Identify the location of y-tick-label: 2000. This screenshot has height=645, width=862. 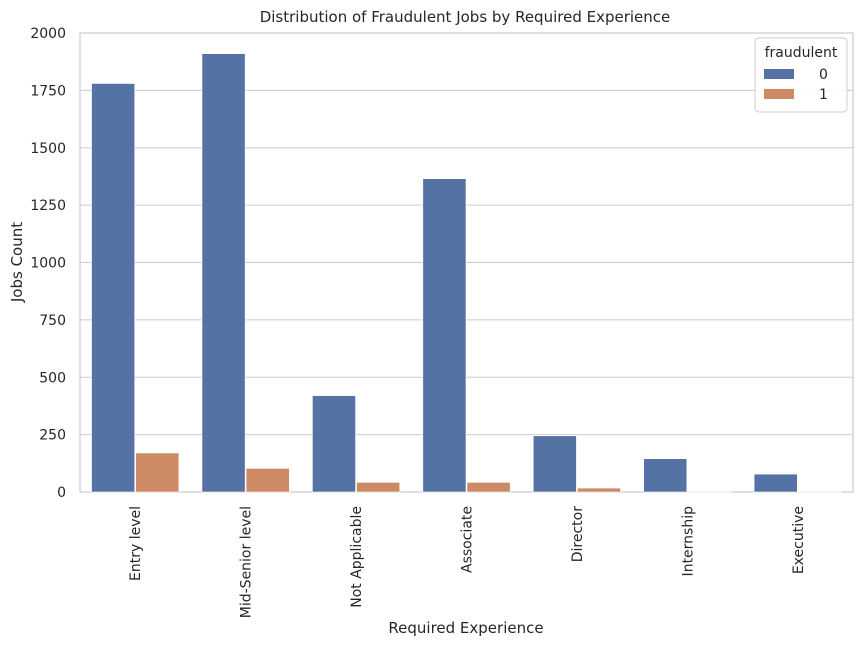
(48, 34).